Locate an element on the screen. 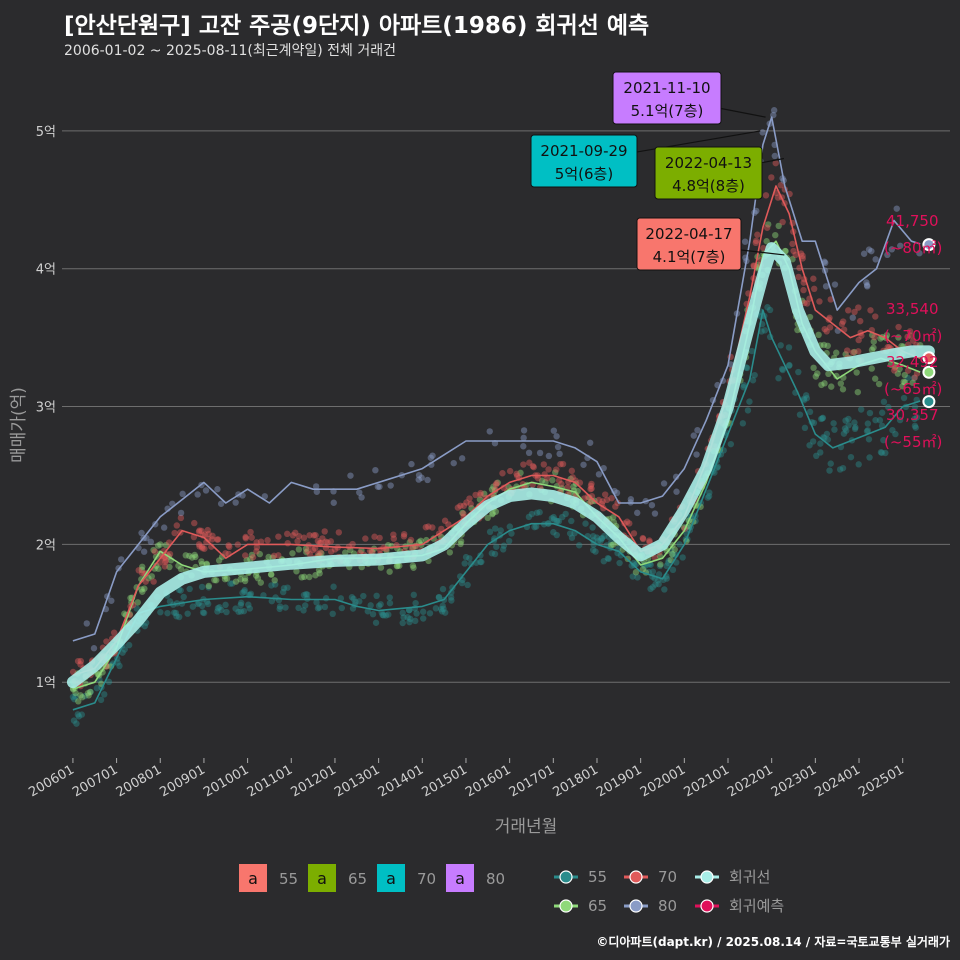  x-tick-label: 201101 is located at coordinates (270, 781).